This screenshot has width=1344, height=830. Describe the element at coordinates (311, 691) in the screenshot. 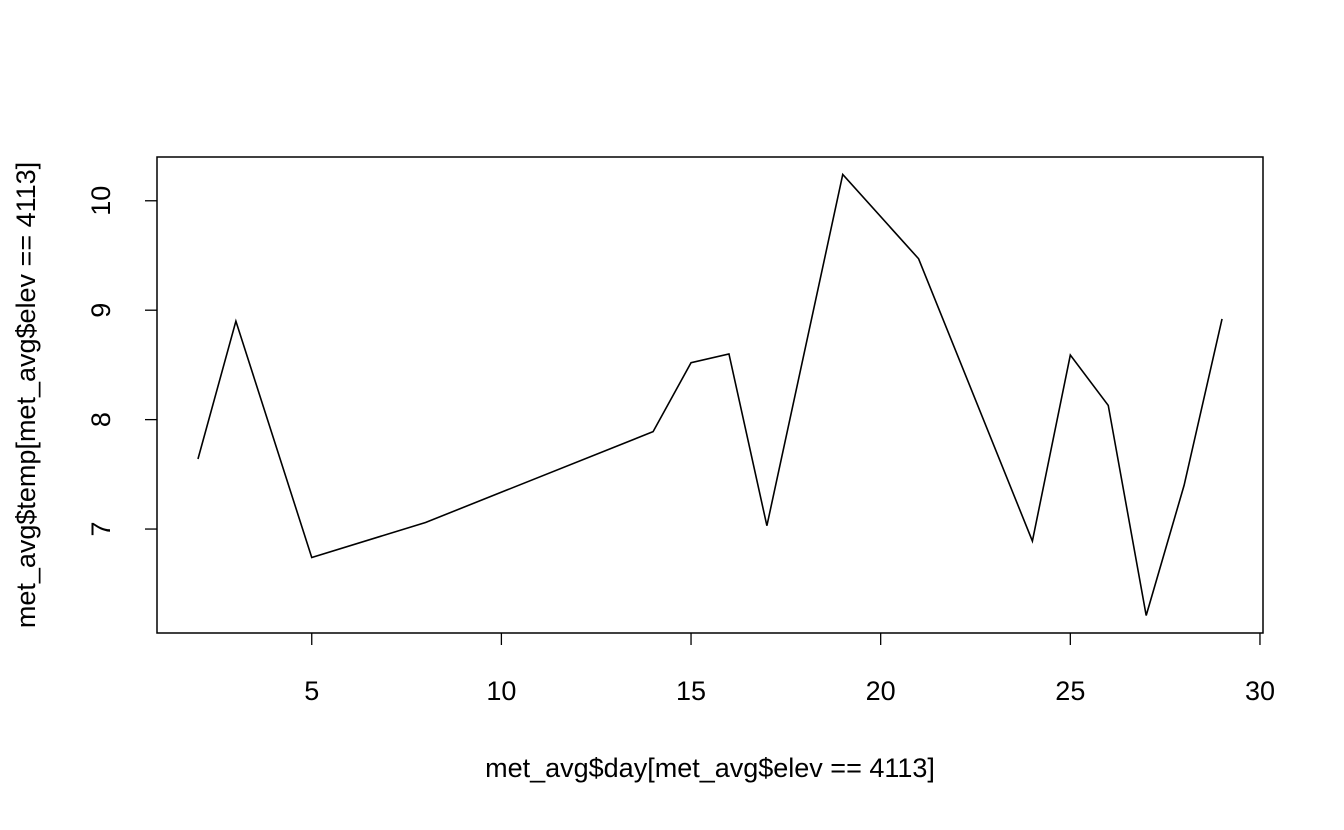

I see `x-tick-label: 5` at that location.